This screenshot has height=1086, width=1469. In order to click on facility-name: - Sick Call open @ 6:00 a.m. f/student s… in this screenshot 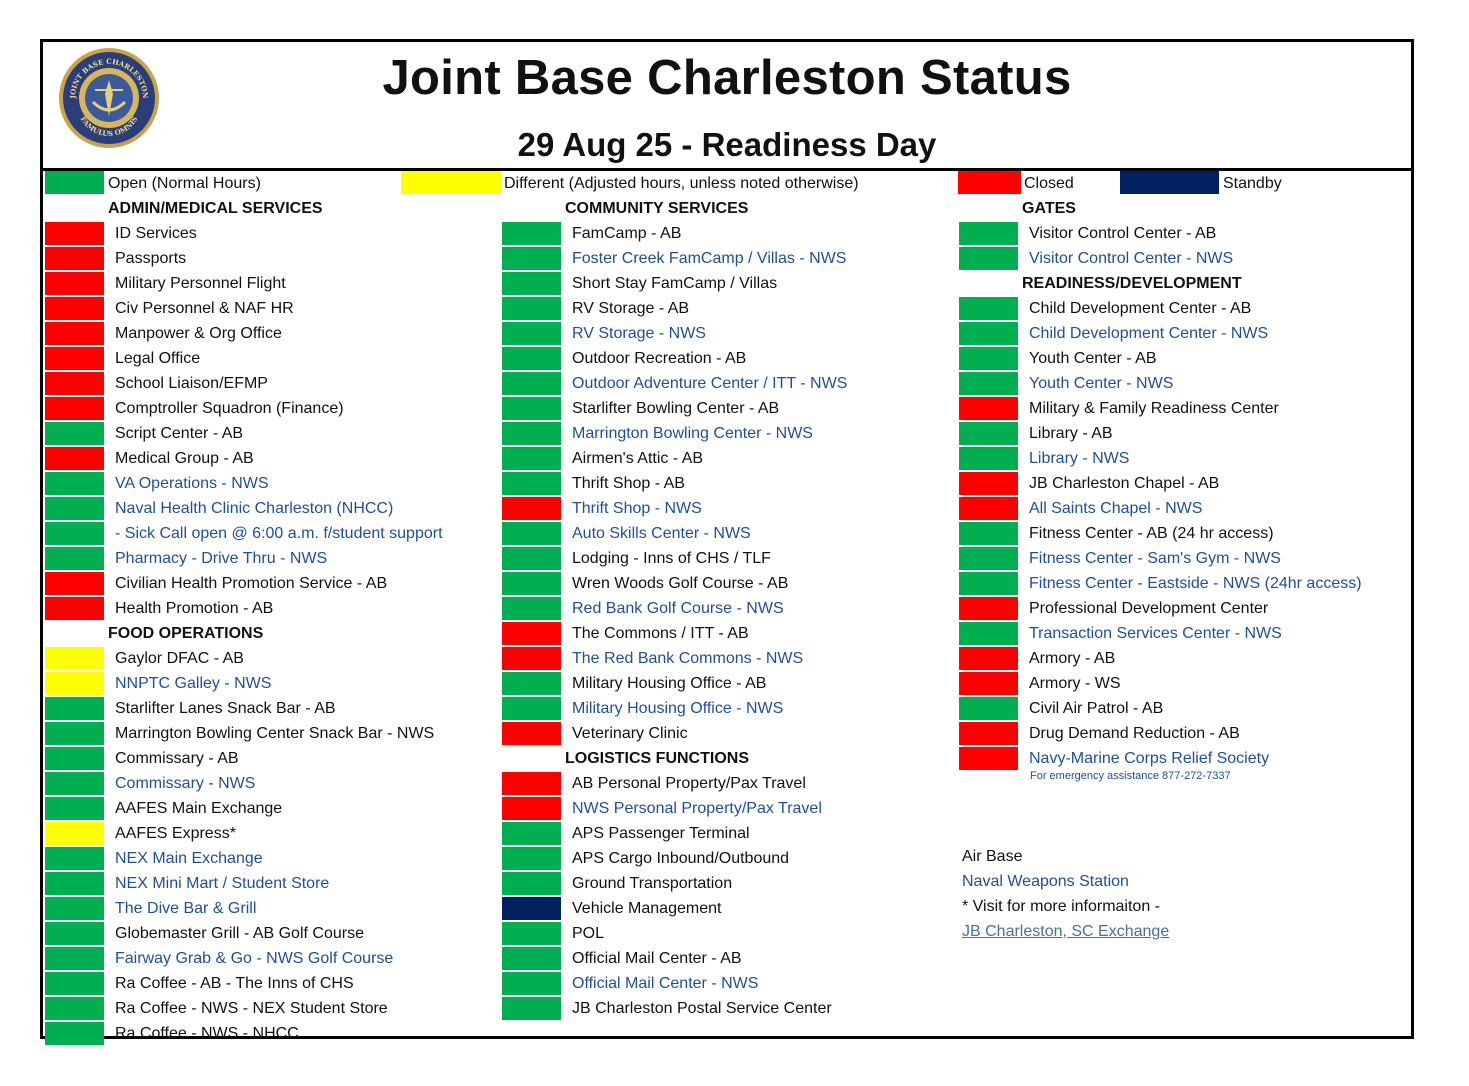, I will do `click(279, 533)`.